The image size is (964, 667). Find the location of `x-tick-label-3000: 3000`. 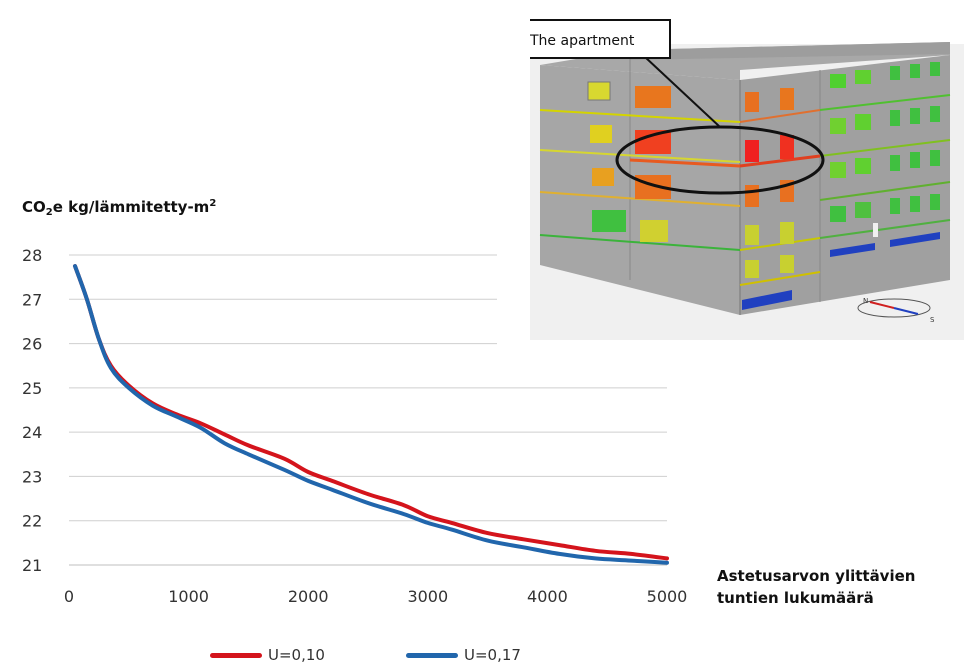

x-tick-label-3000: 3000 is located at coordinates (427, 596).